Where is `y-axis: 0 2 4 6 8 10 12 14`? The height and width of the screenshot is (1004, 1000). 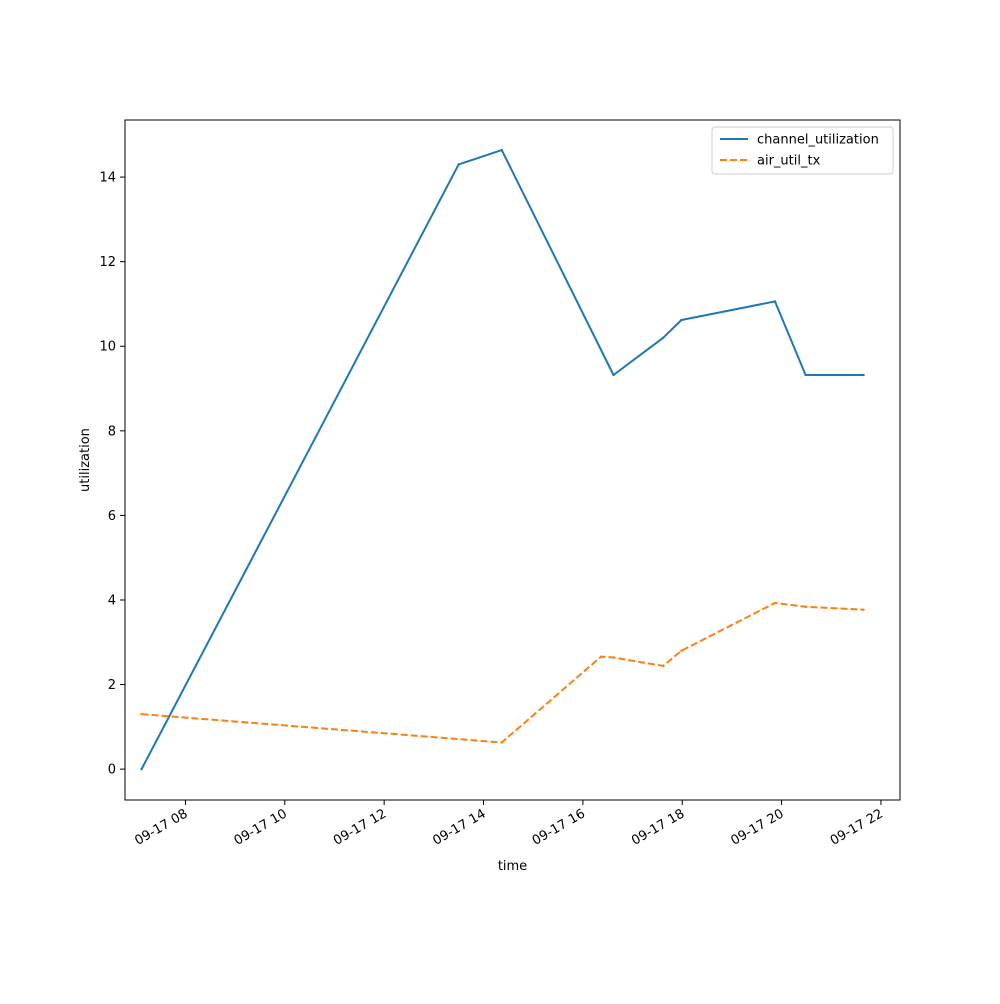 y-axis: 0 2 4 6 8 10 12 14 is located at coordinates (112, 474).